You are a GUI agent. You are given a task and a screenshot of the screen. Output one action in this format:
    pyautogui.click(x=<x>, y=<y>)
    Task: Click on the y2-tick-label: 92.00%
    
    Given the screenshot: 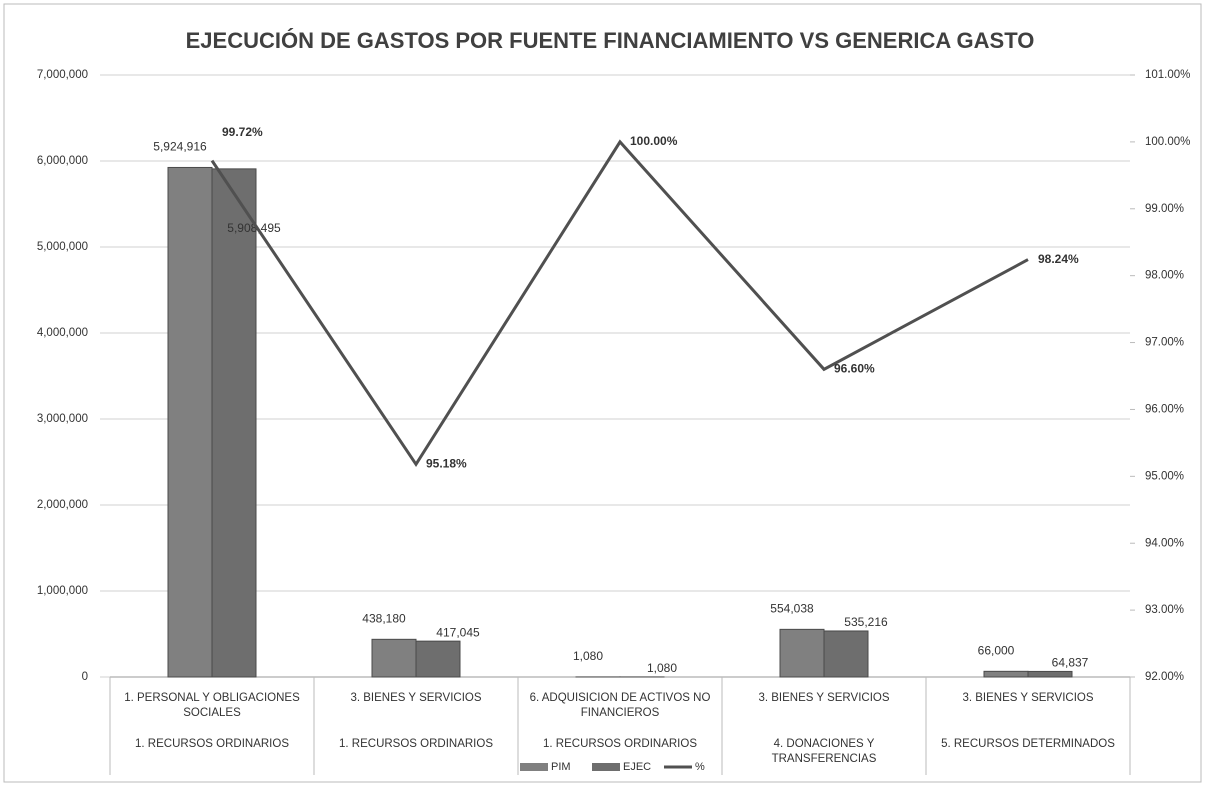 What is the action you would take?
    pyautogui.click(x=1164, y=677)
    